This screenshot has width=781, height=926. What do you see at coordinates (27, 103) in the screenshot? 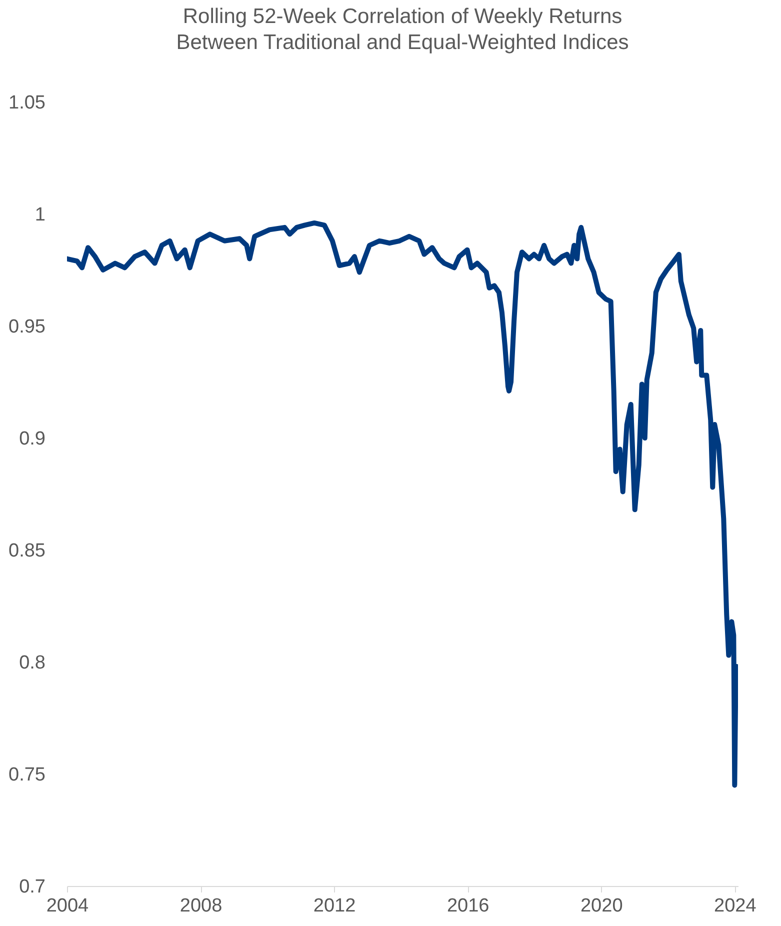
I see `y-tick-label: 1.05` at bounding box center [27, 103].